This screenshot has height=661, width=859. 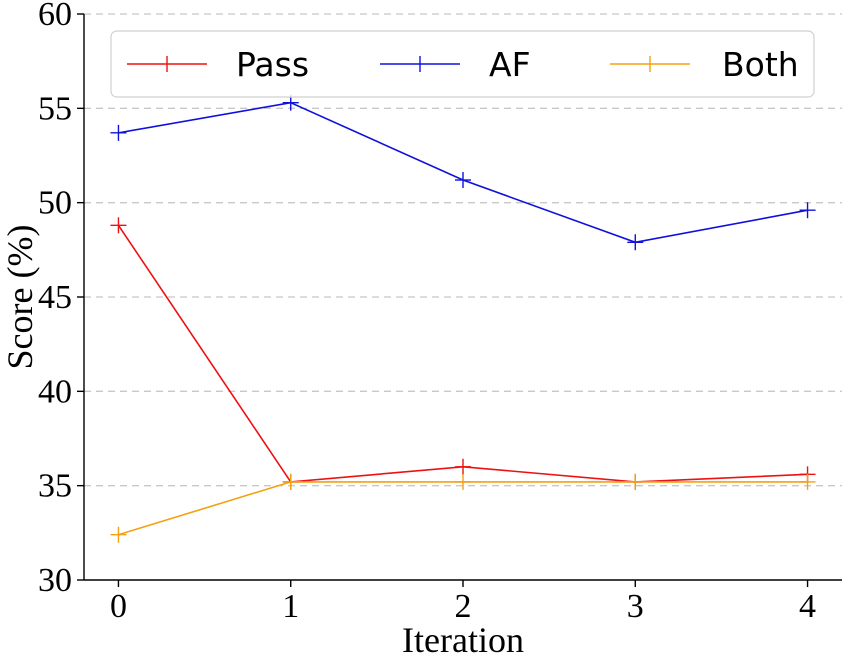 What do you see at coordinates (455, 64) in the screenshot?
I see `legend-entry-af: AF` at bounding box center [455, 64].